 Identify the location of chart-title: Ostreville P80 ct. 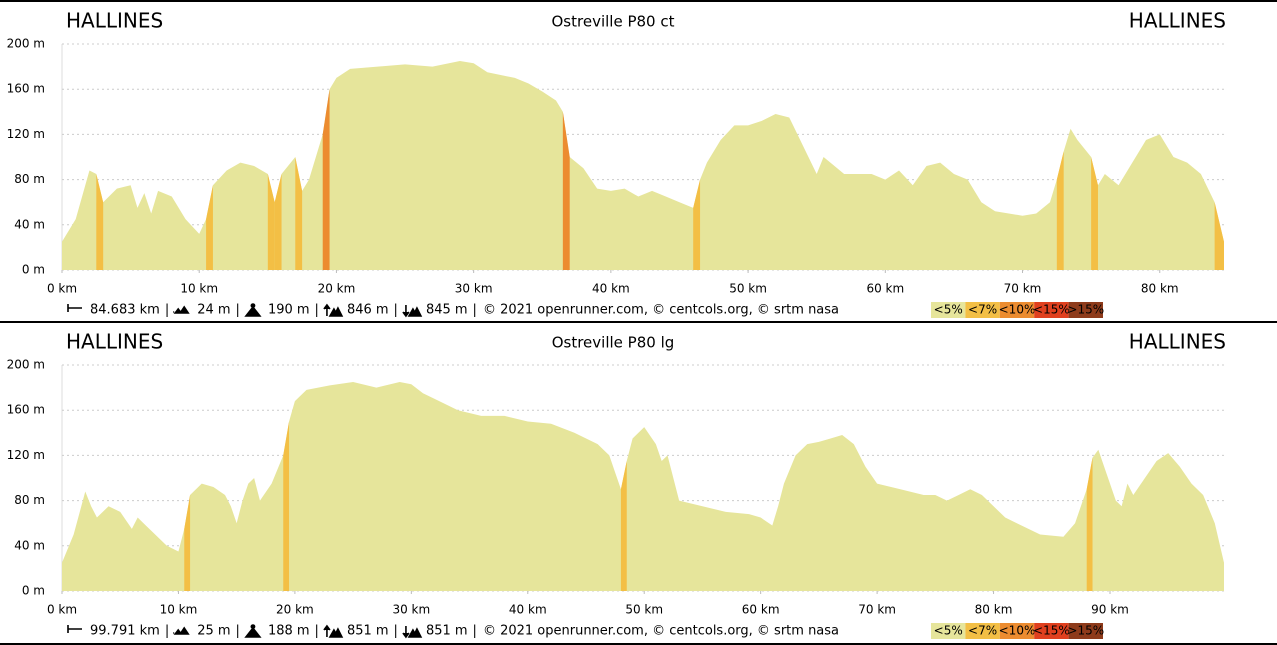
(613, 22).